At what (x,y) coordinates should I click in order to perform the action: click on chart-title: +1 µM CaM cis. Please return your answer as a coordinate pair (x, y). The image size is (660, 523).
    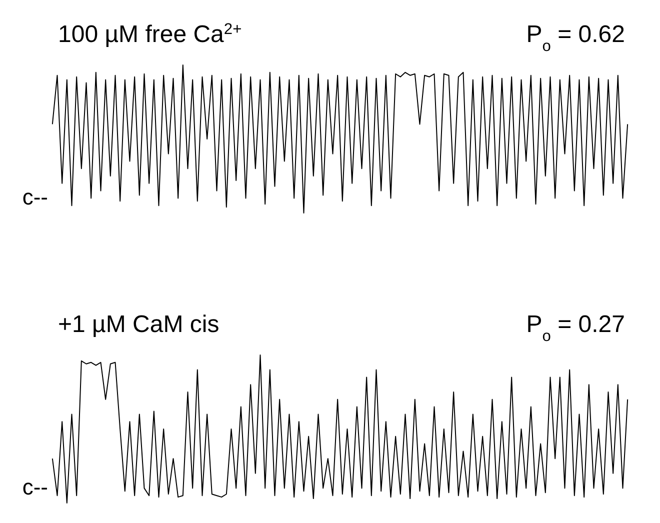
    Looking at the image, I should click on (139, 324).